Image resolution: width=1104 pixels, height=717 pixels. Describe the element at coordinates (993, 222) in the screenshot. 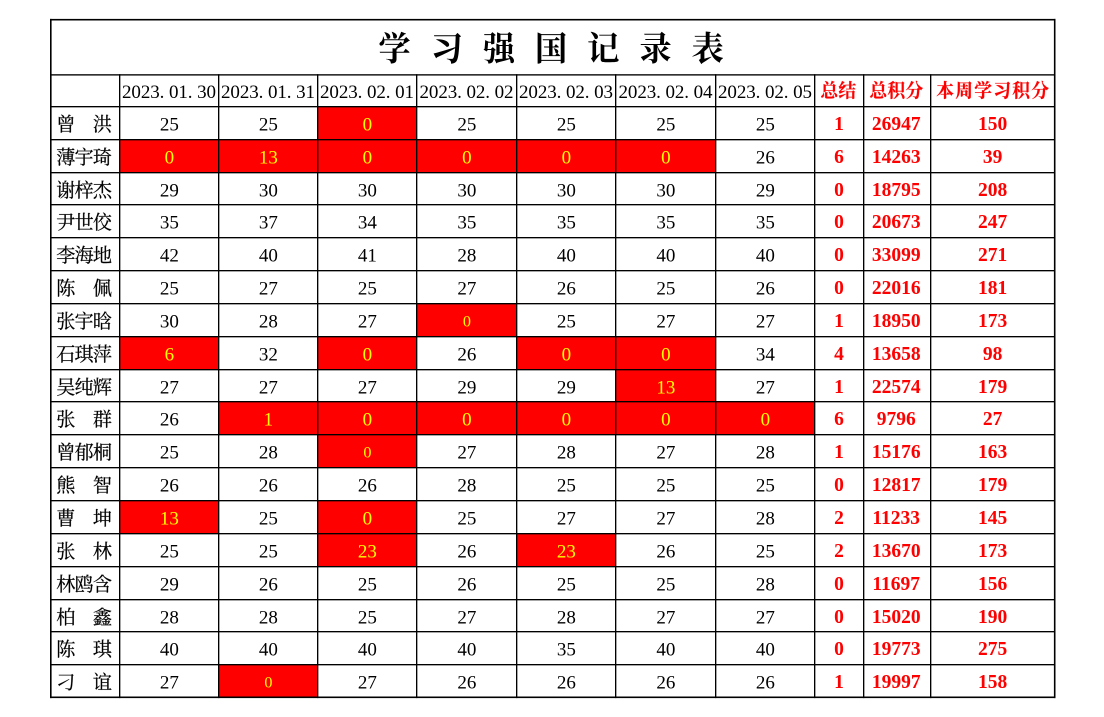

I see `svg-text: 247` at that location.